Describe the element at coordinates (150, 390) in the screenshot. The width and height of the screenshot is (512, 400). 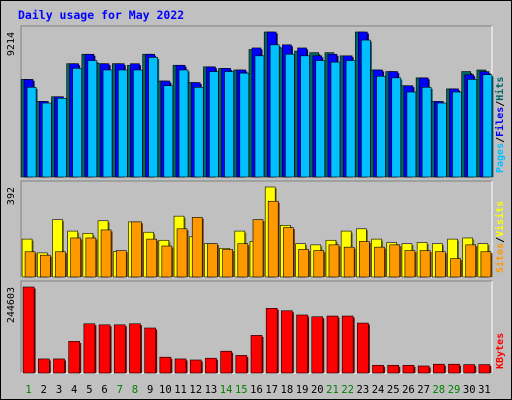
I see `x-tick-label: 9` at that location.